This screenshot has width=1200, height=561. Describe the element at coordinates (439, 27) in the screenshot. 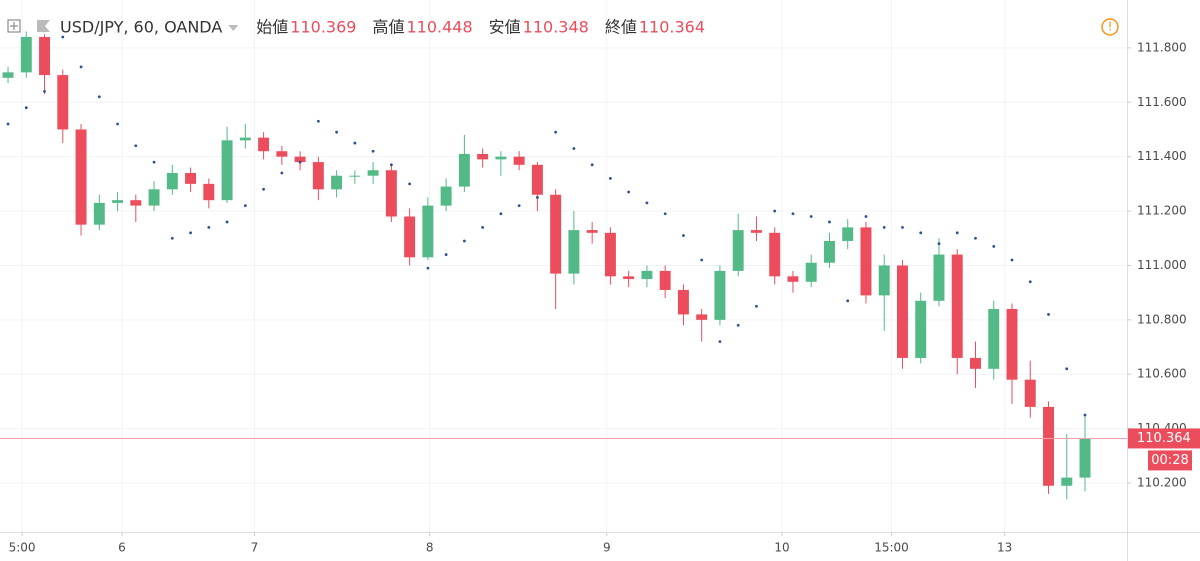

I see `header-text: 110.448` at that location.